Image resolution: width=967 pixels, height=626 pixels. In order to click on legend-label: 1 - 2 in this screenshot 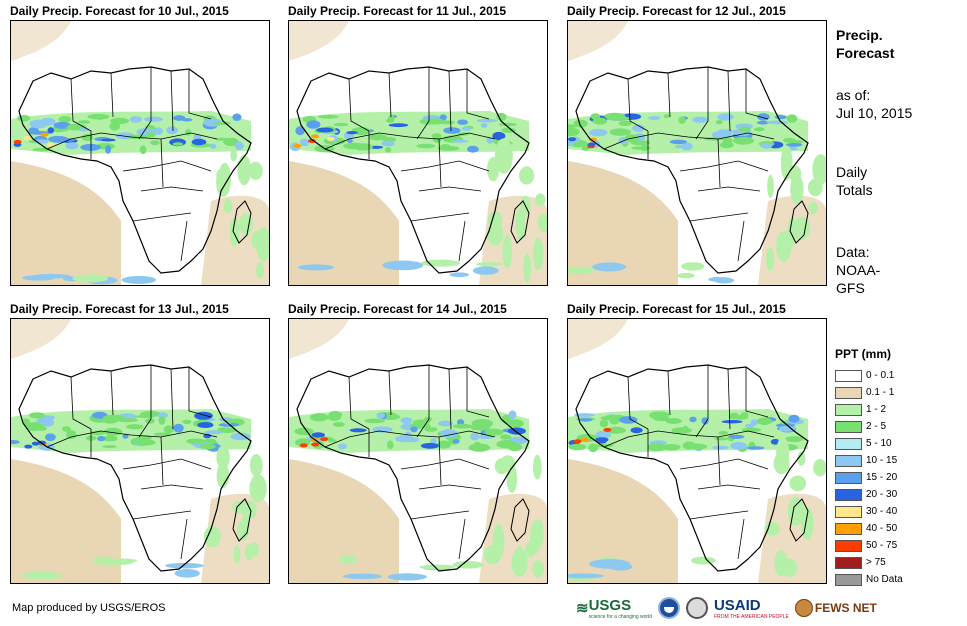, I will do `click(876, 409)`.